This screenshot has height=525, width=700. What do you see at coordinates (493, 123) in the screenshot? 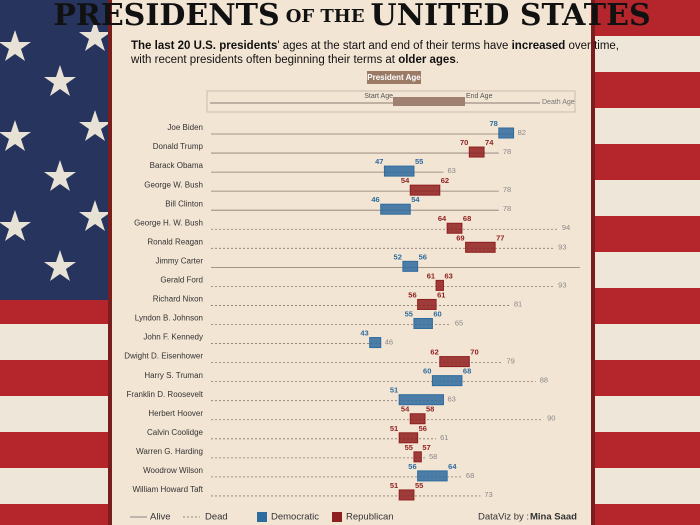
I see `start-label: 78` at bounding box center [493, 123].